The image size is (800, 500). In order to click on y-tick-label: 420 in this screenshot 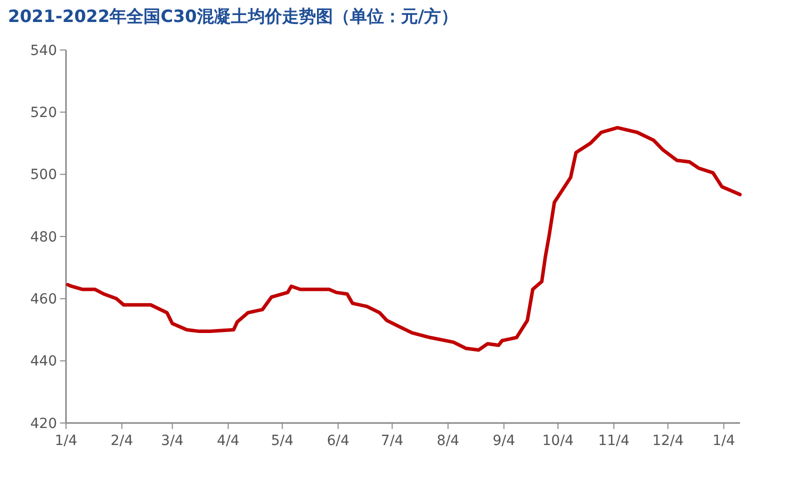, I will do `click(43, 424)`.